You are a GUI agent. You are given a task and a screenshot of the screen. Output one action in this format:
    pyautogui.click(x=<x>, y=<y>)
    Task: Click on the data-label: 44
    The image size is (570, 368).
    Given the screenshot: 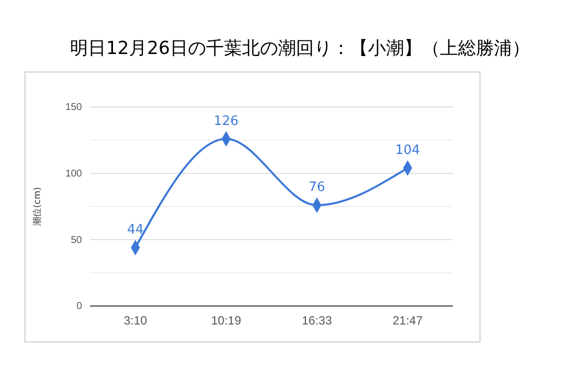 What is the action you would take?
    pyautogui.click(x=135, y=230)
    